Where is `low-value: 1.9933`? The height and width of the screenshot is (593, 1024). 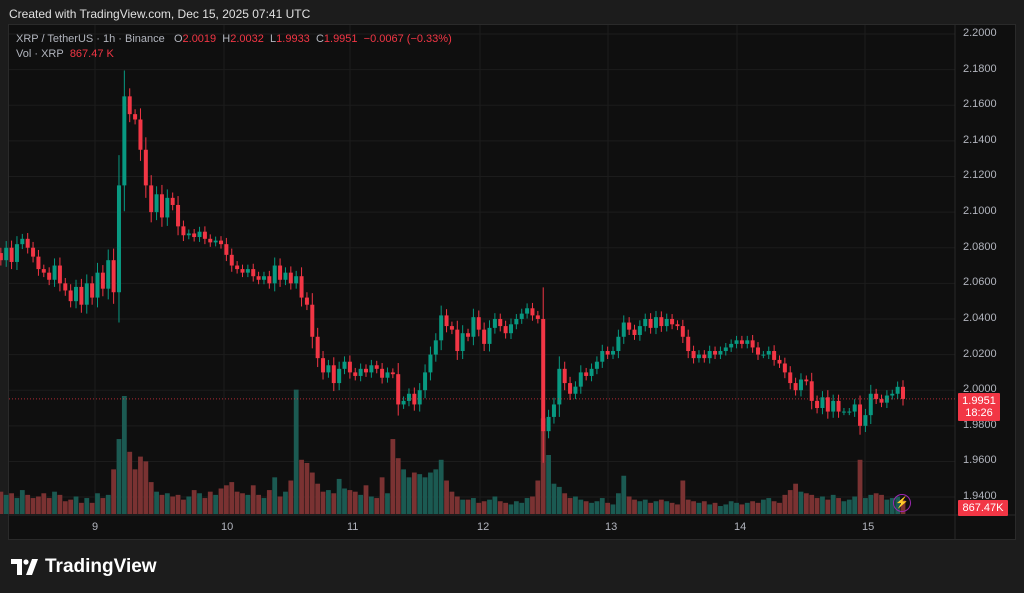 low-value: 1.9933 is located at coordinates (293, 39).